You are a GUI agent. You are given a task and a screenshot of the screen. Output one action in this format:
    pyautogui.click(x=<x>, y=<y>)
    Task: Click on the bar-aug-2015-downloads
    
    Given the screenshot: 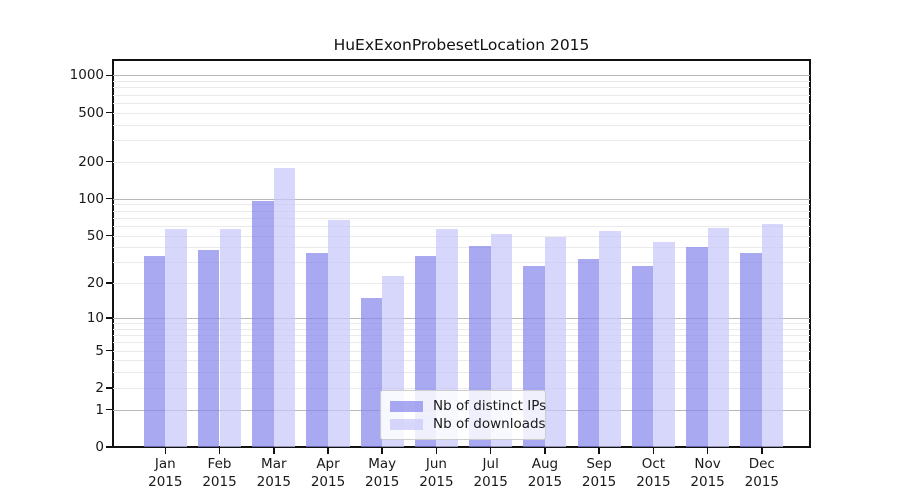 What is the action you would take?
    pyautogui.click(x=555, y=341)
    